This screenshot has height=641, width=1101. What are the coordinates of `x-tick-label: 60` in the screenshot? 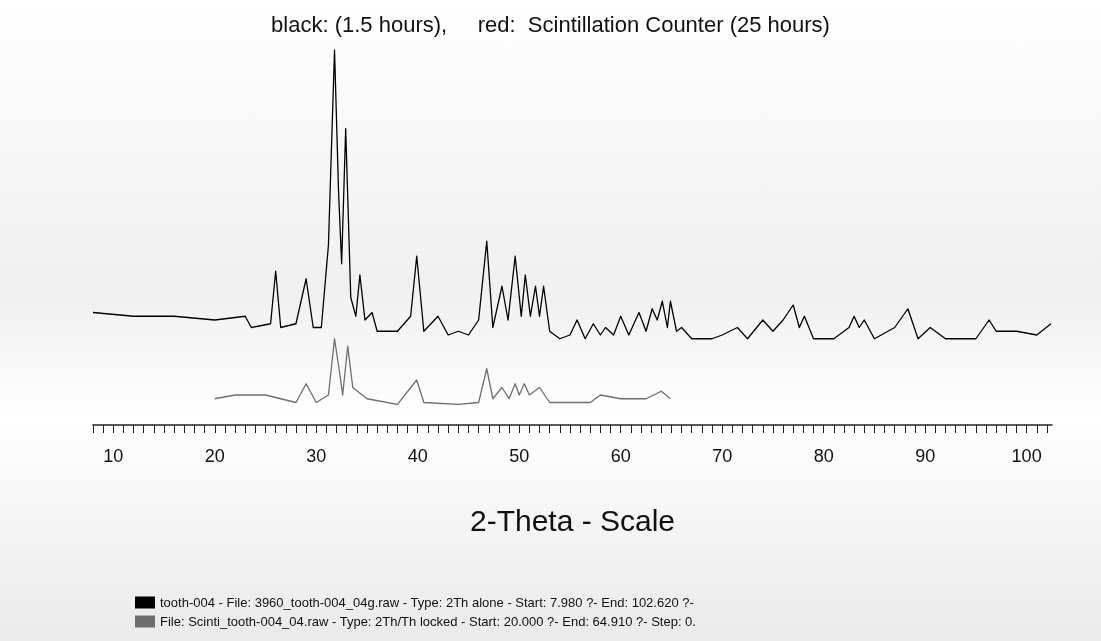 It's located at (620, 456).